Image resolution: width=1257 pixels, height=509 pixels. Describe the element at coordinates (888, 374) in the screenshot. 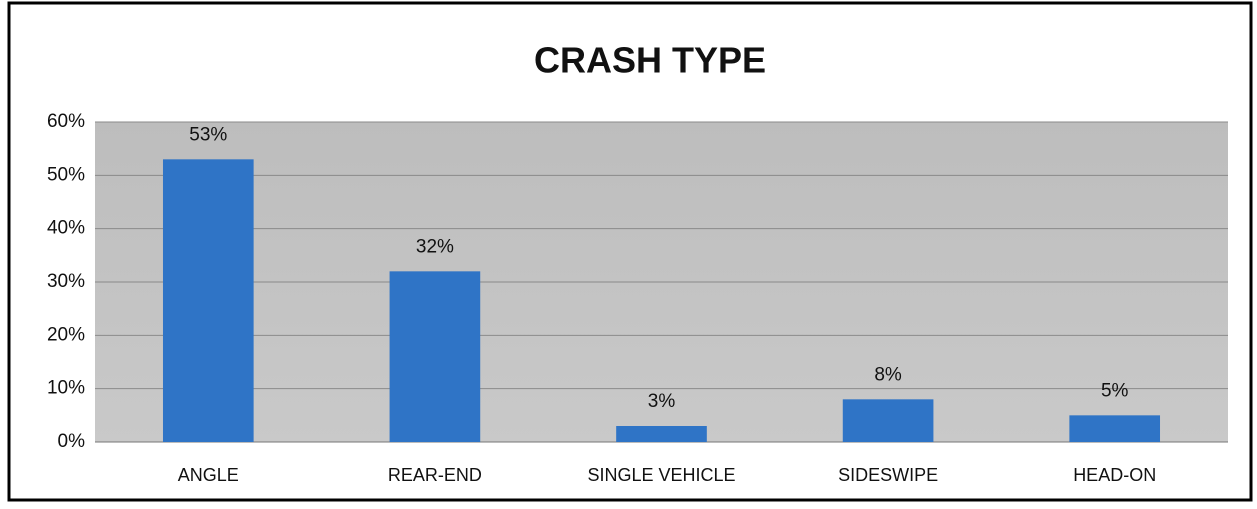

I see `value-label: 8%` at that location.